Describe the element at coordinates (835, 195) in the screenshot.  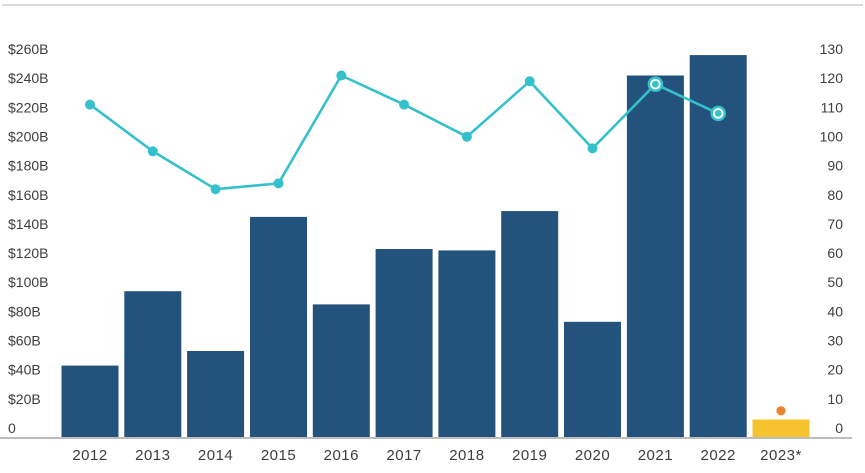
I see `y-right-label-80: 80` at that location.